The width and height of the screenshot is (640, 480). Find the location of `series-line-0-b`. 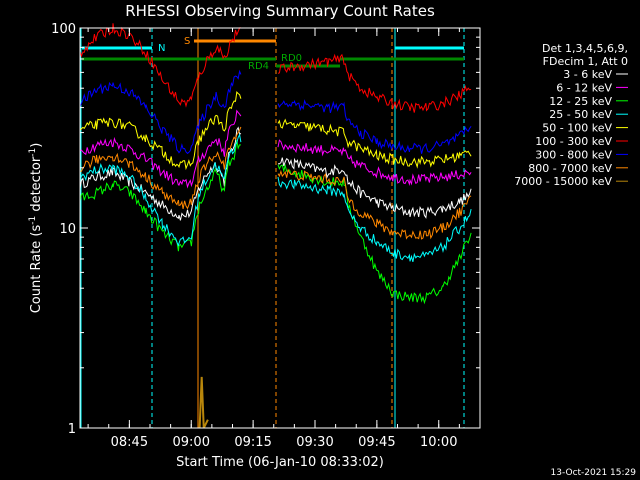

series-line-0-b is located at coordinates (374, 188).